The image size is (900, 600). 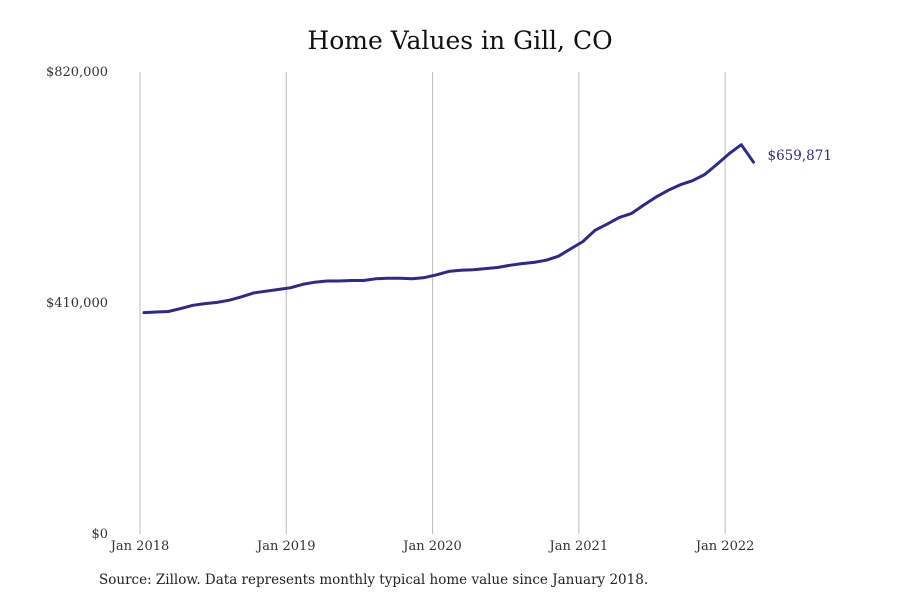 I want to click on x-tick-label: Jan 2019, so click(x=285, y=546).